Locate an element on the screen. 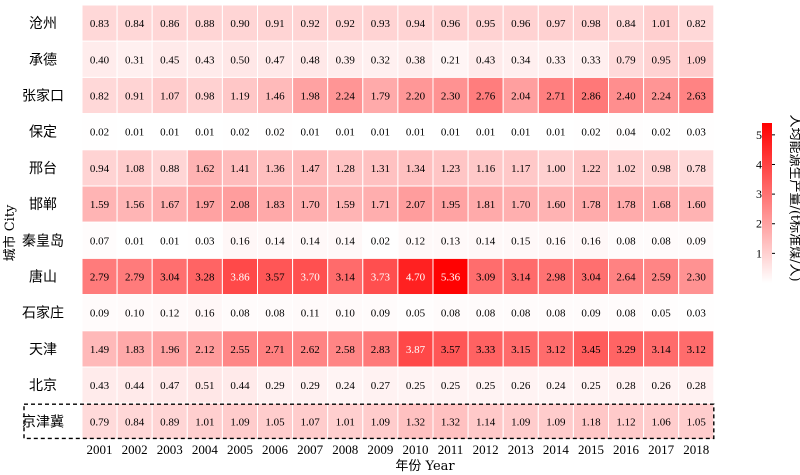 The width and height of the screenshot is (800, 475). cell-value: 1.09 is located at coordinates (381, 422).